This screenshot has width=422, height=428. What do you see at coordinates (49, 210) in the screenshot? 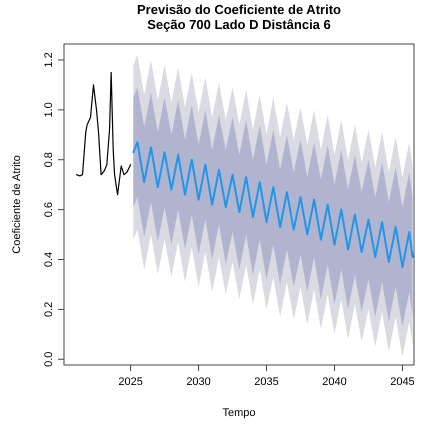
I see `y-tick-label: 0.6` at bounding box center [49, 210].